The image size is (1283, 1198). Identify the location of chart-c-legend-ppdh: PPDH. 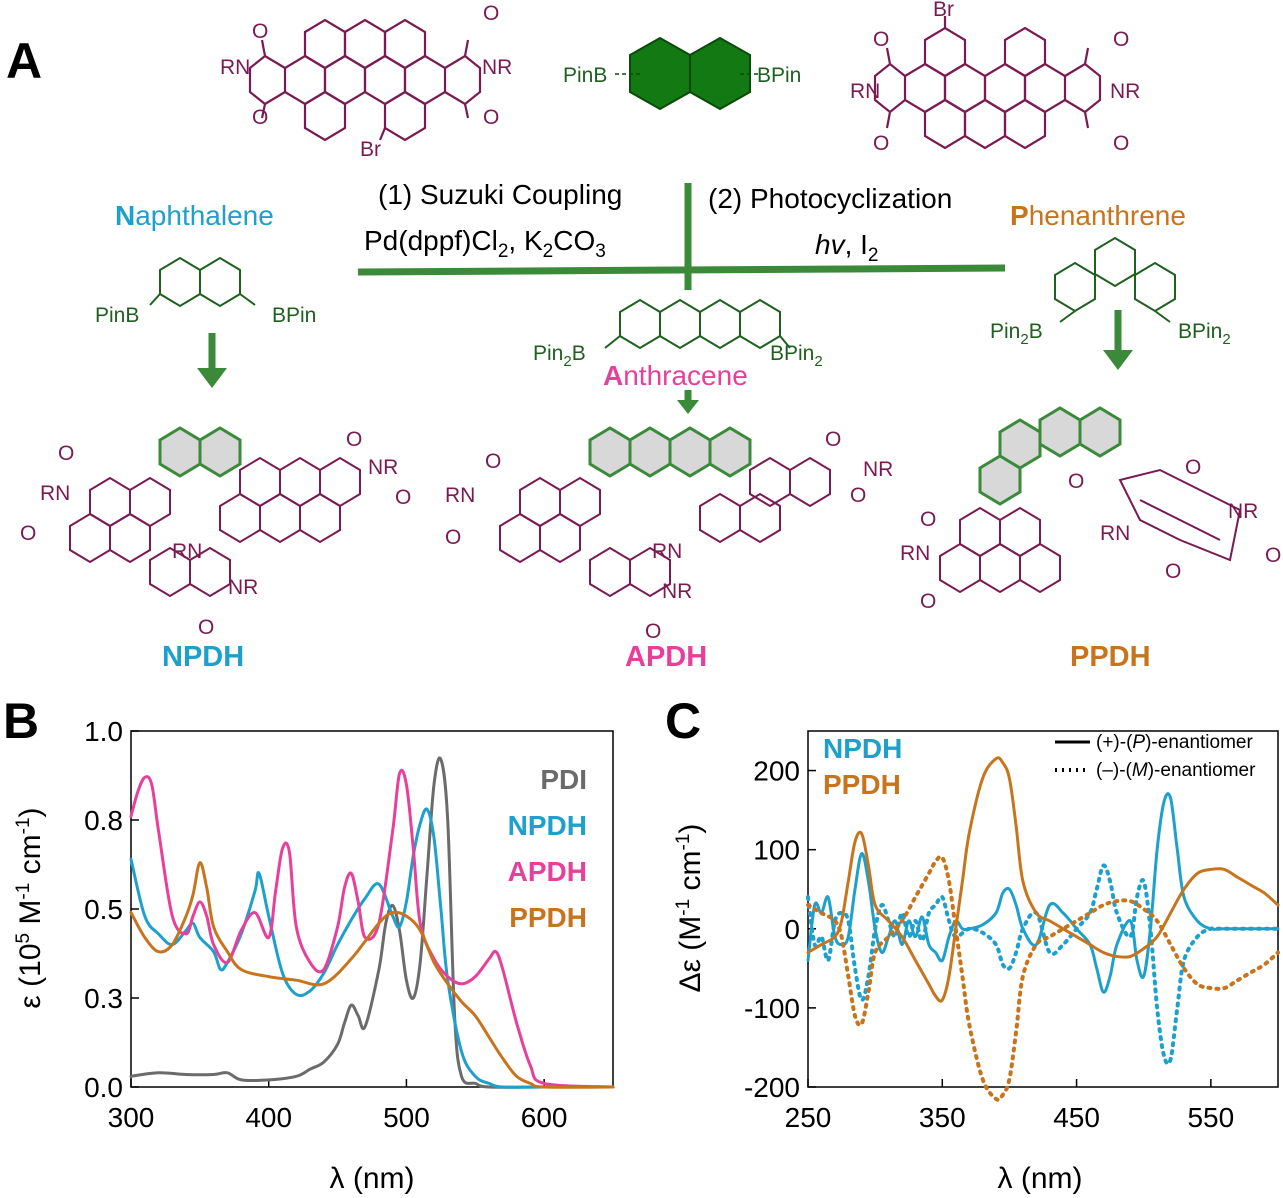
(862, 784).